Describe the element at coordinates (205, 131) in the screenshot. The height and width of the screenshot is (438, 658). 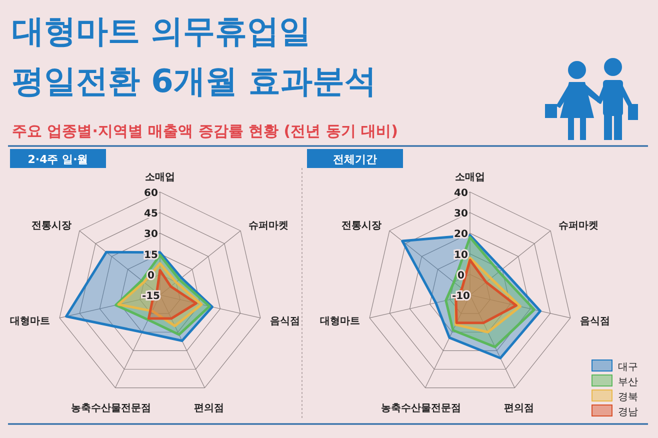
I see `text: 주요 업종별·지역별 매출액 증감률 현황 (전년 동기 대비)` at that location.